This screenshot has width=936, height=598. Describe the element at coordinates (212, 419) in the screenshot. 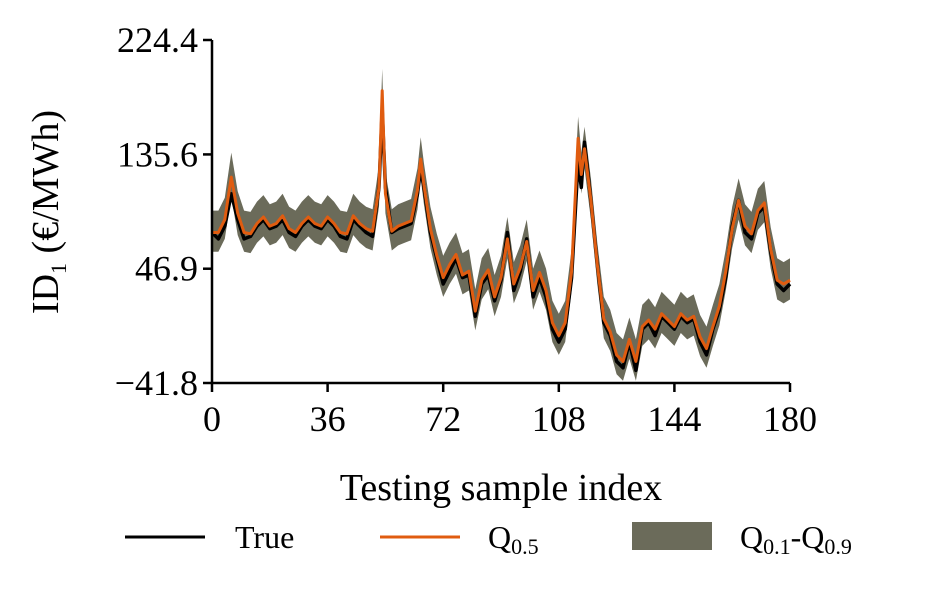

I see `x-tick-label: 0` at that location.